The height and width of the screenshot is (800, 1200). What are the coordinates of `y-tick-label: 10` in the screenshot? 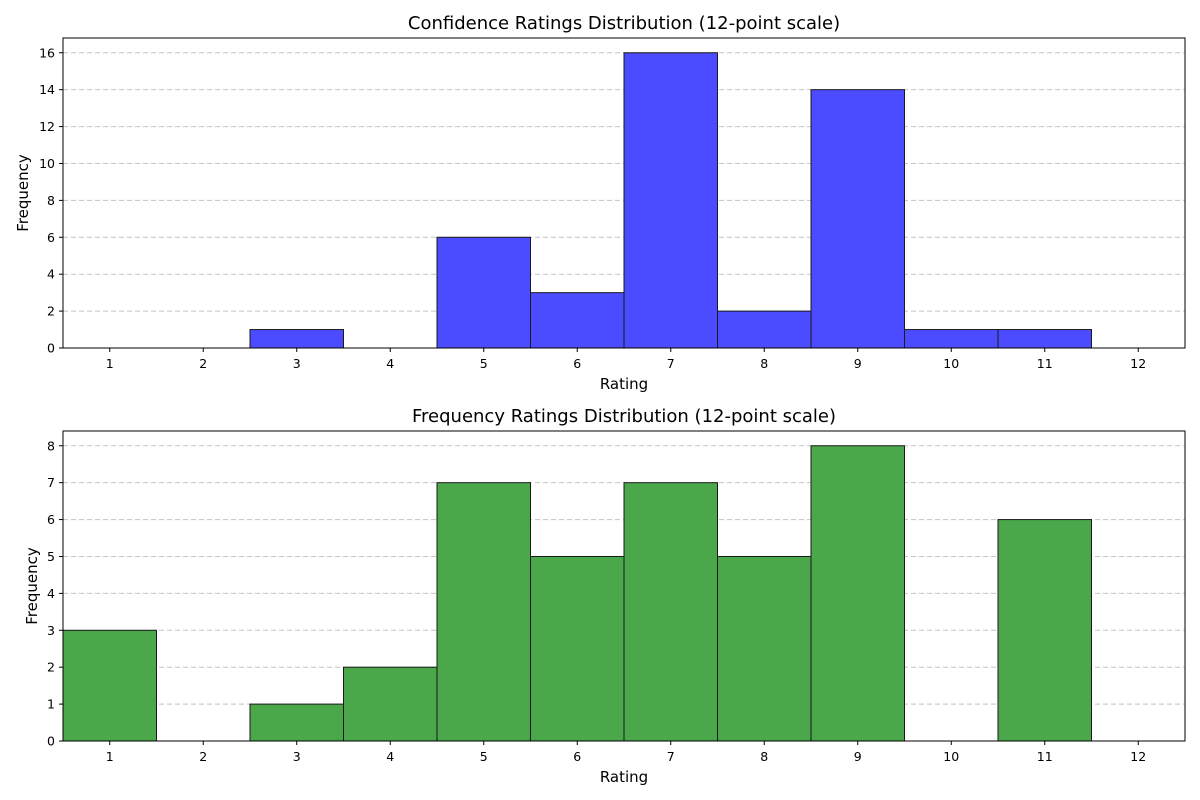 It's located at (47, 163).